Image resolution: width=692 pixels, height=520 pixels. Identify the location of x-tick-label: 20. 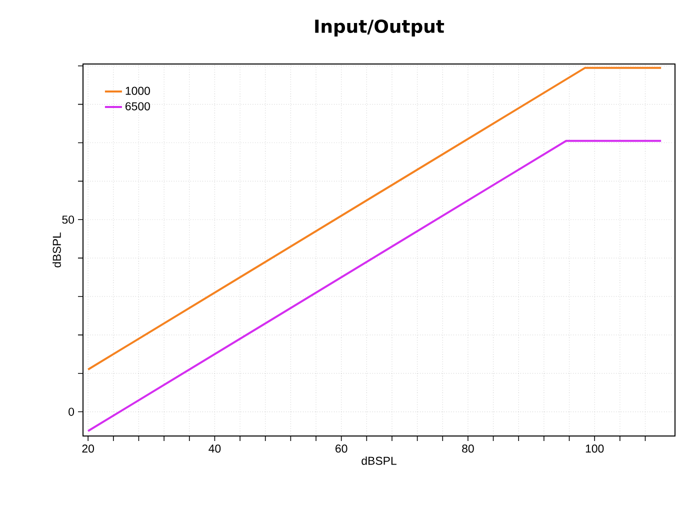
(88, 448).